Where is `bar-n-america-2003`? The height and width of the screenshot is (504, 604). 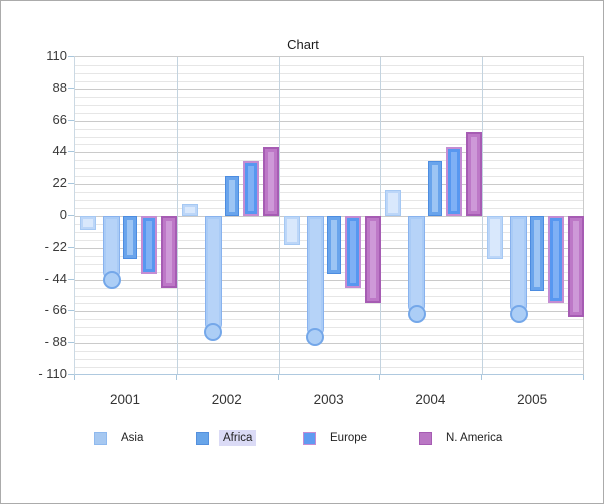 bar-n-america-2003 is located at coordinates (372, 259).